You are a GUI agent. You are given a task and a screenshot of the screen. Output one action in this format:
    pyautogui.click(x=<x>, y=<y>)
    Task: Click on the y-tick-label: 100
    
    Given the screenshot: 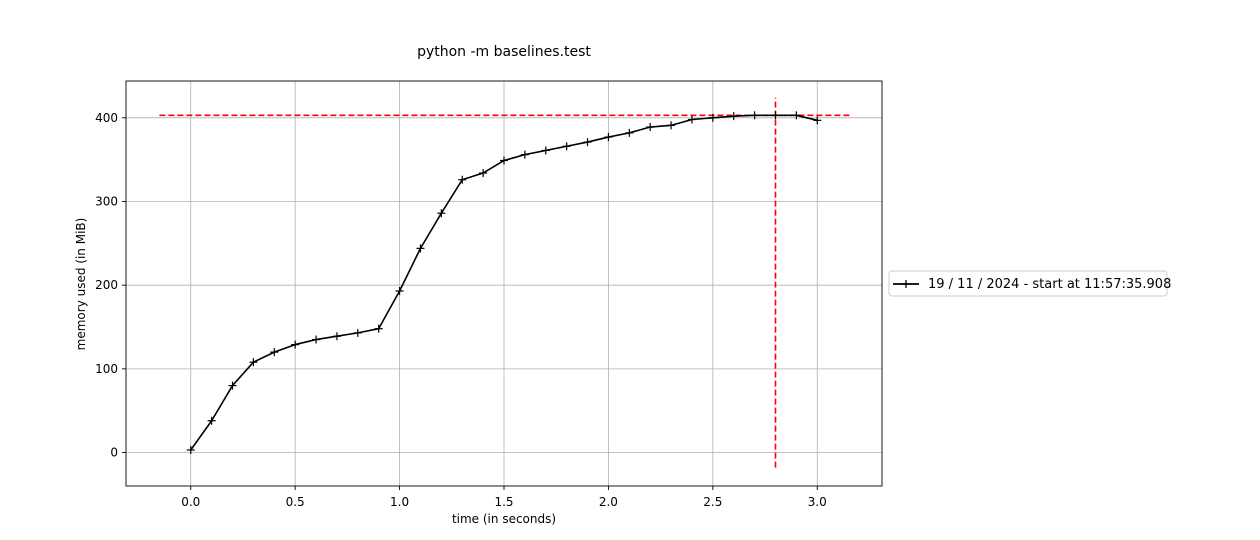 What is the action you would take?
    pyautogui.click(x=106, y=369)
    